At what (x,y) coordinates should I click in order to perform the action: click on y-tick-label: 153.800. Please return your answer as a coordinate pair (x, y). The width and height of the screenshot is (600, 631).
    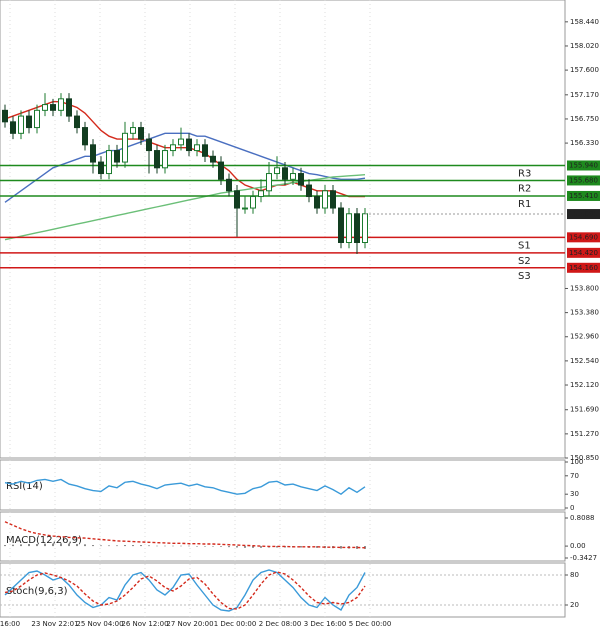
    Looking at the image, I should click on (584, 288).